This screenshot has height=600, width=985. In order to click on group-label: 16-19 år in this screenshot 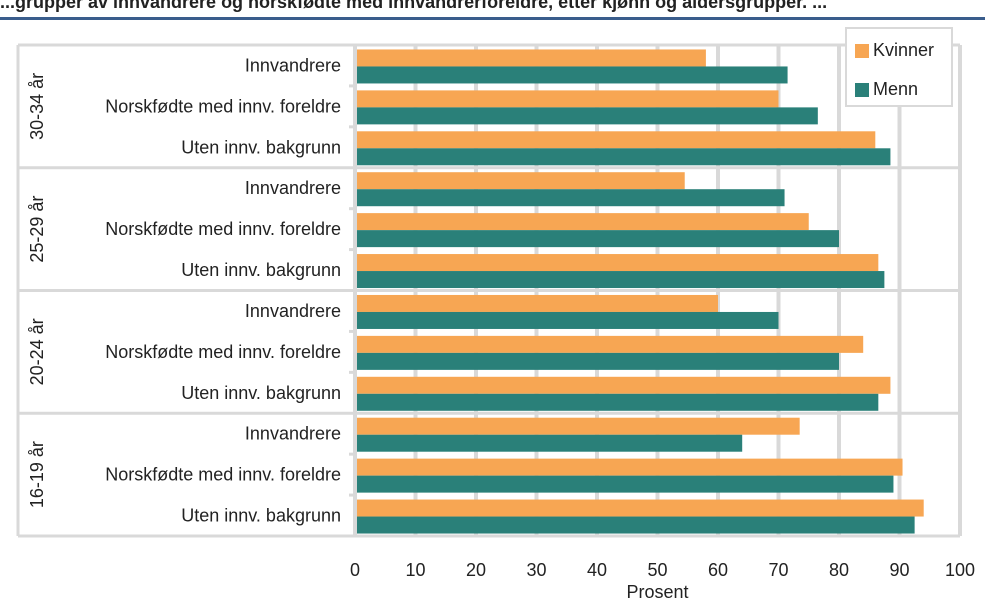, I will do `click(37, 474)`.